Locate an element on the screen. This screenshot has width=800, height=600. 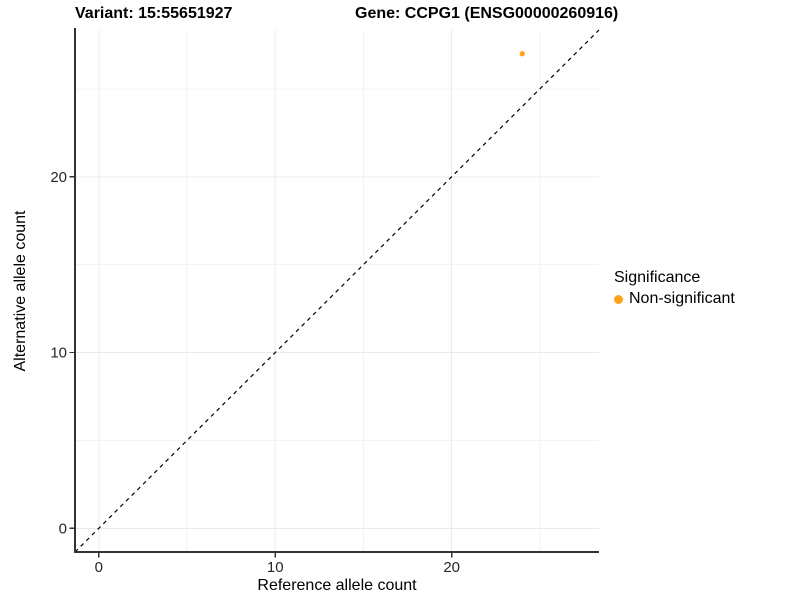
y-tick-label: 0 is located at coordinates (63, 528).